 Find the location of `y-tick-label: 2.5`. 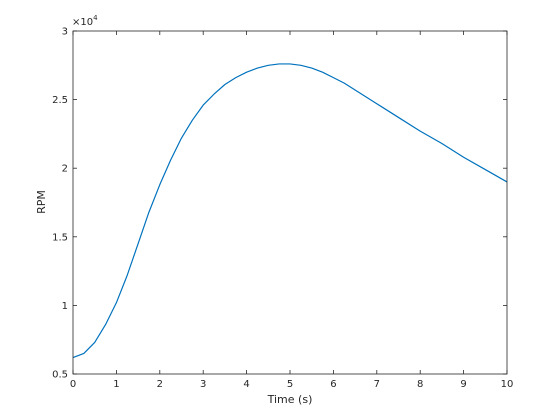

y-tick-label: 2.5 is located at coordinates (60, 100).